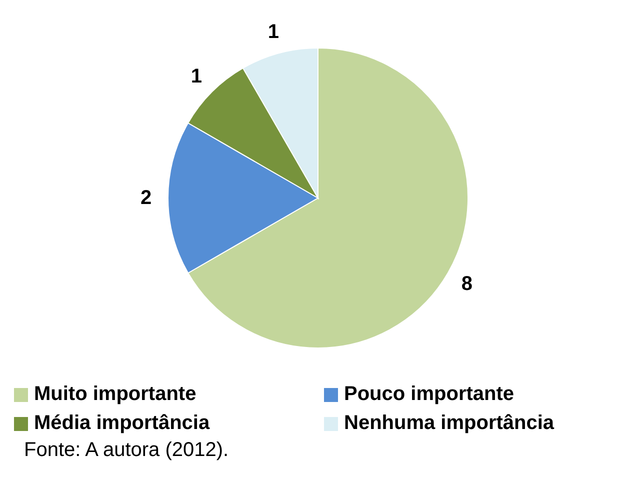 The image size is (627, 487). I want to click on legend-label: Muito importante, so click(115, 394).